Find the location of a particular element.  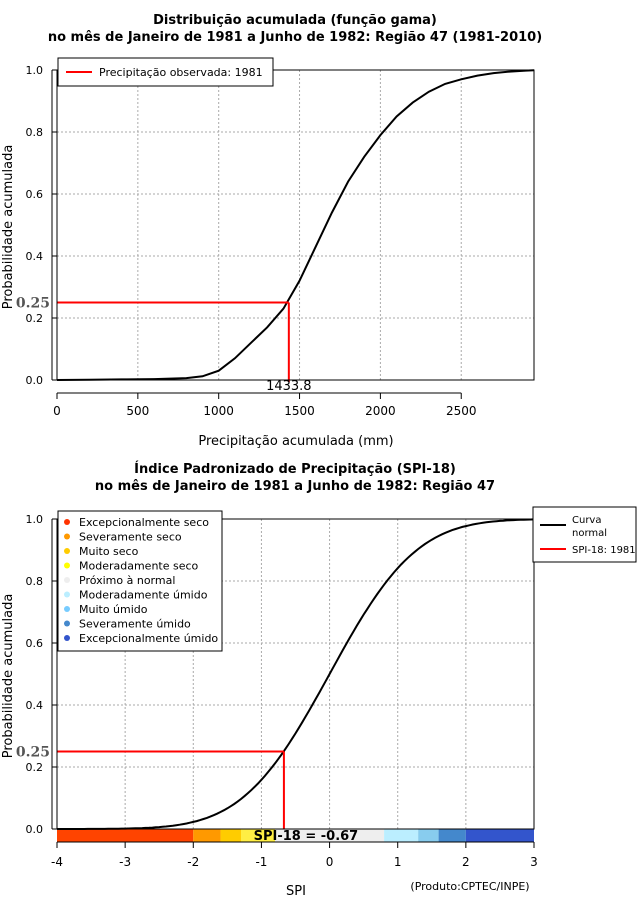

chart2-category-legend-box is located at coordinates (140, 581).